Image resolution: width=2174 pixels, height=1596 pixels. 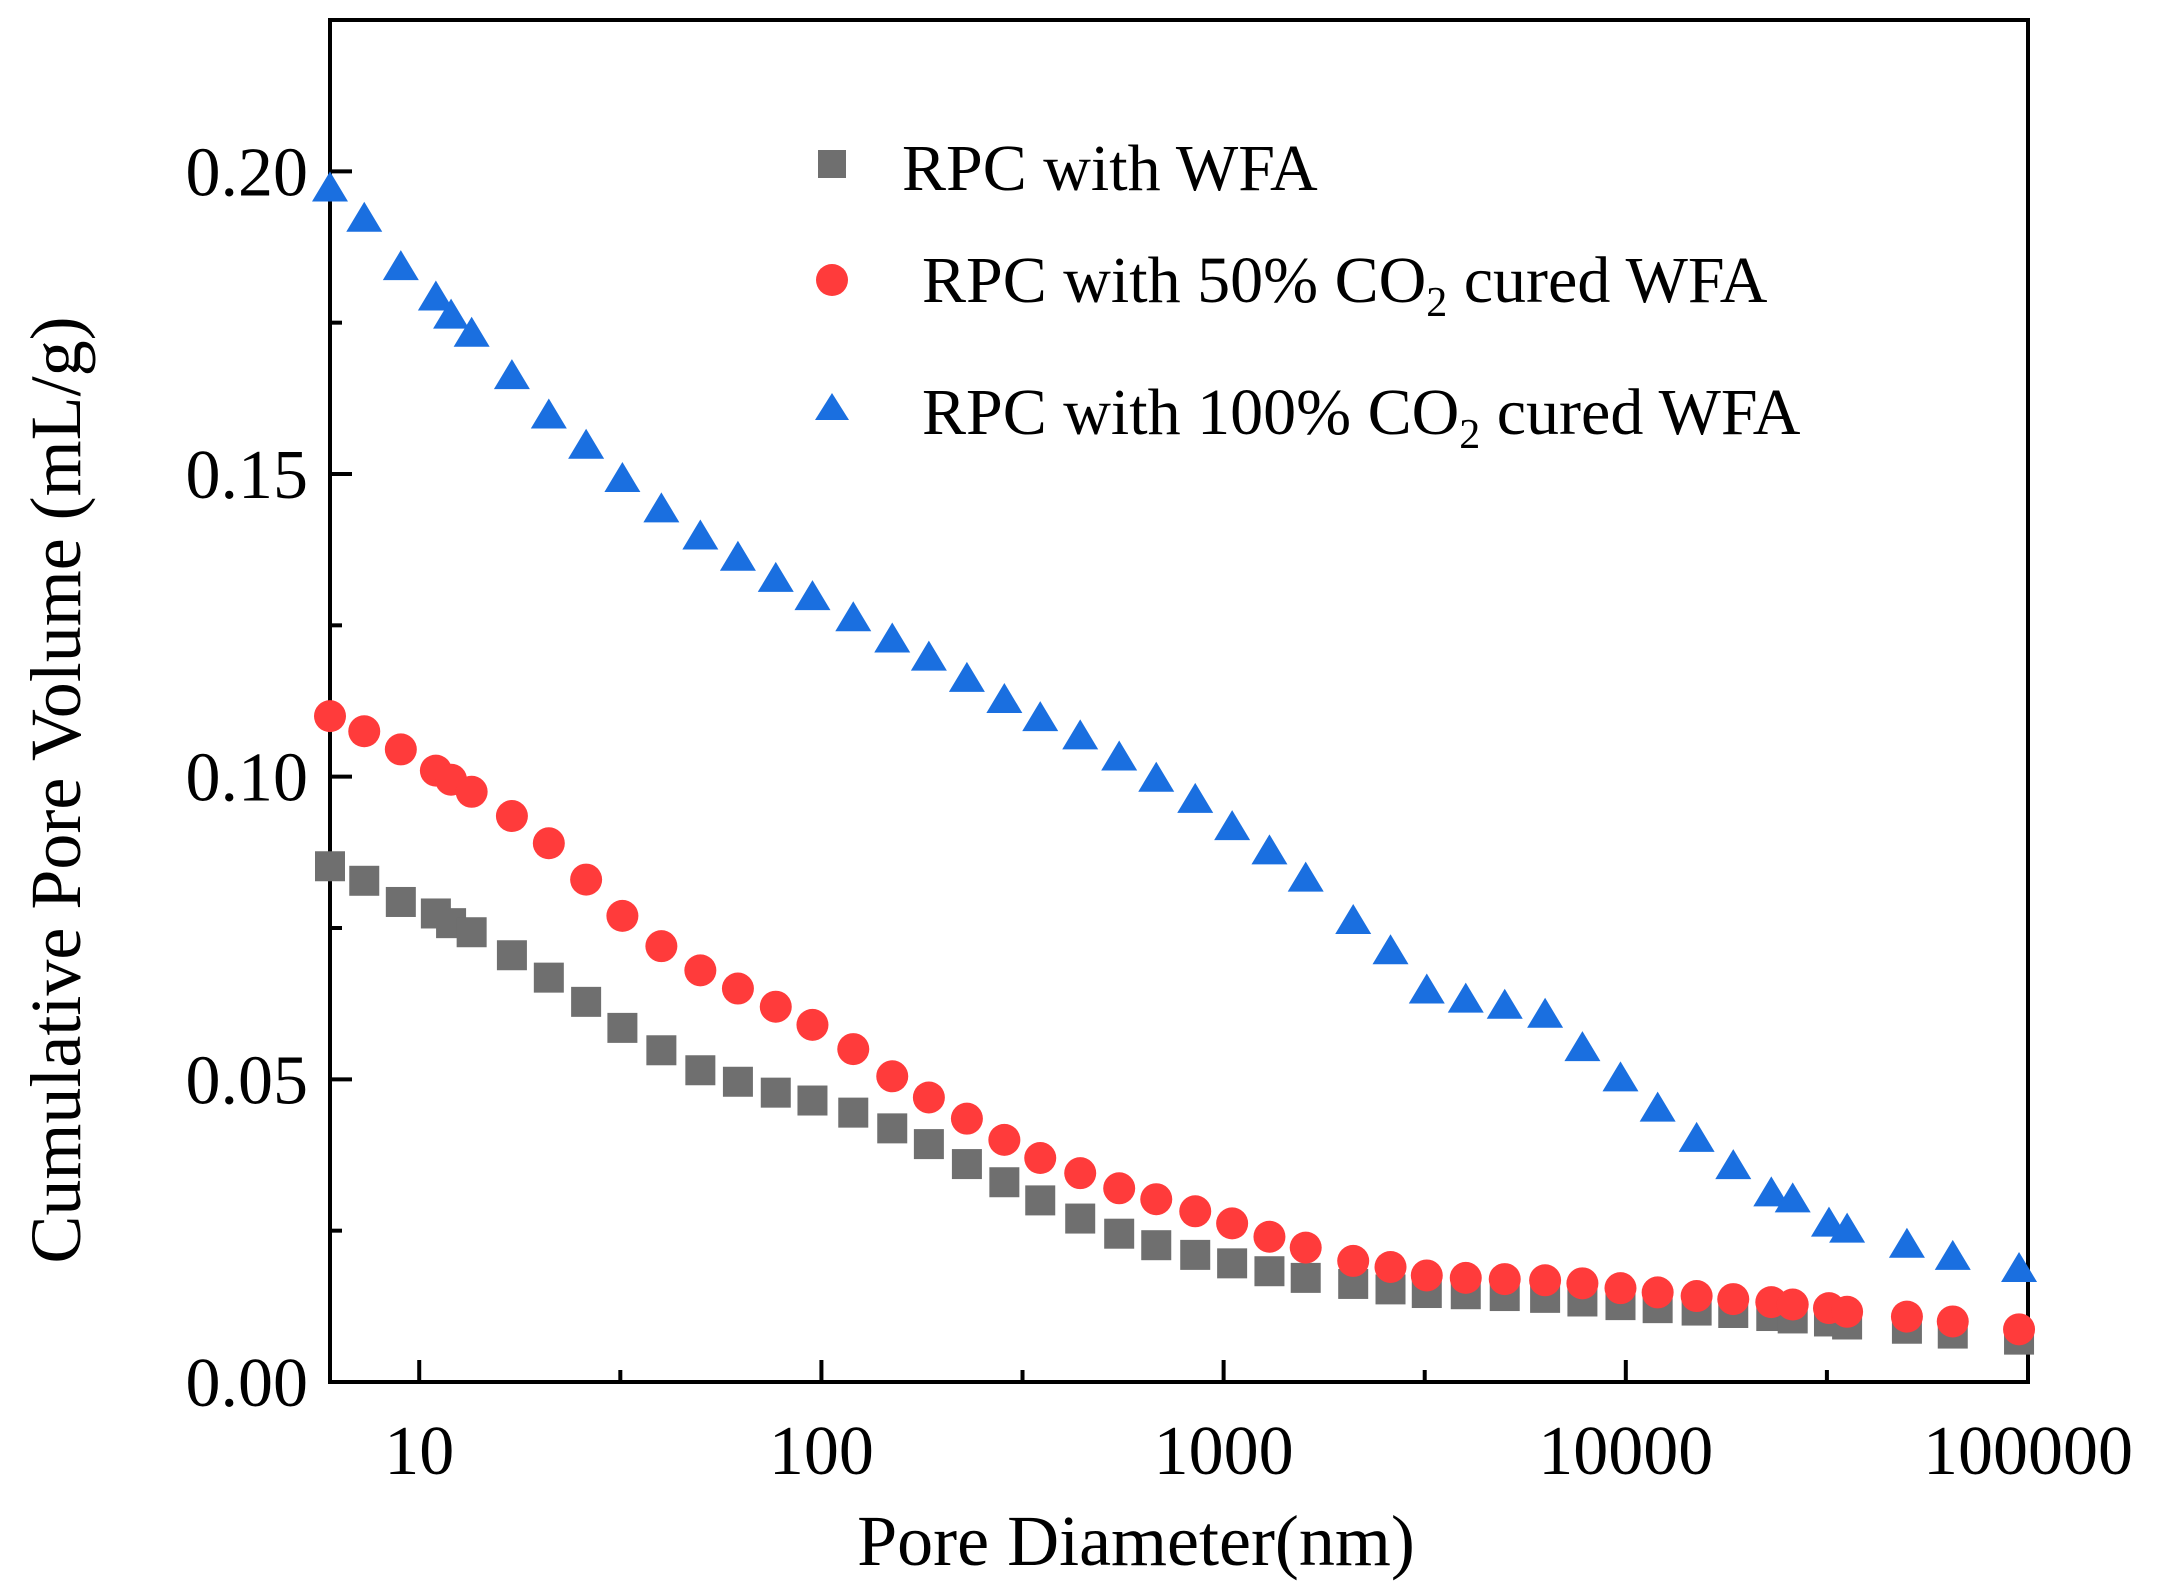 I want to click on legend-label-100pct-suffix: cured WFA, so click(x=1640, y=412).